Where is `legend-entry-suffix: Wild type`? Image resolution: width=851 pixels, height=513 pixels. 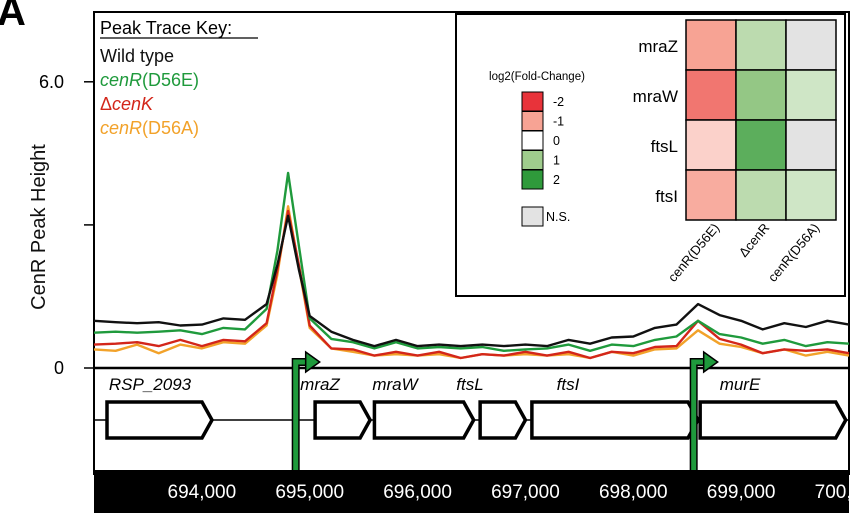
legend-entry-suffix: Wild type is located at coordinates (137, 56).